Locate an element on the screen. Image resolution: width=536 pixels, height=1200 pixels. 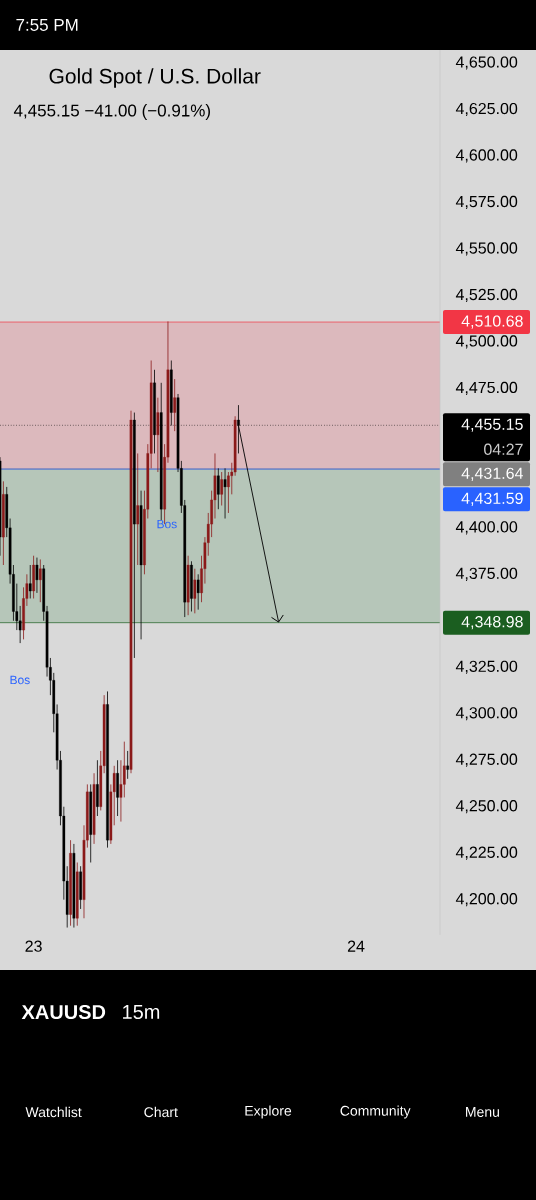
x-tick-label: 24 is located at coordinates (356, 946).